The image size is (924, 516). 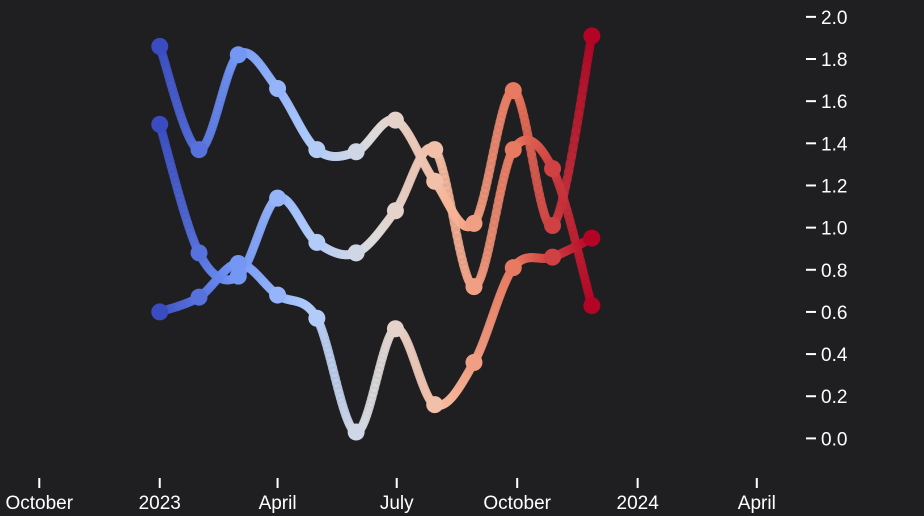 I want to click on x-tick-label: July, so click(x=397, y=503).